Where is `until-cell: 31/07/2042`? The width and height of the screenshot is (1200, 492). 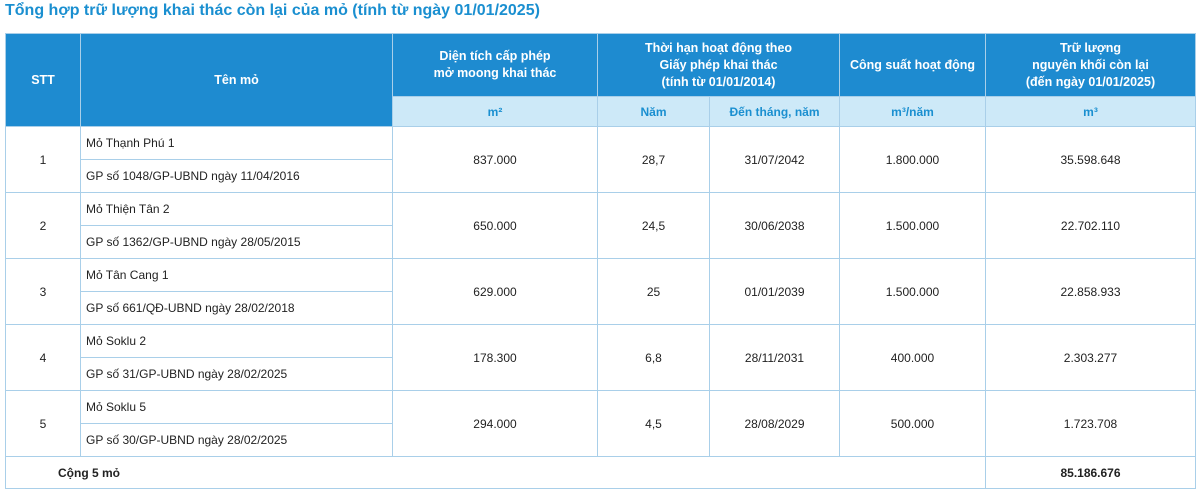 until-cell: 31/07/2042 is located at coordinates (774, 159).